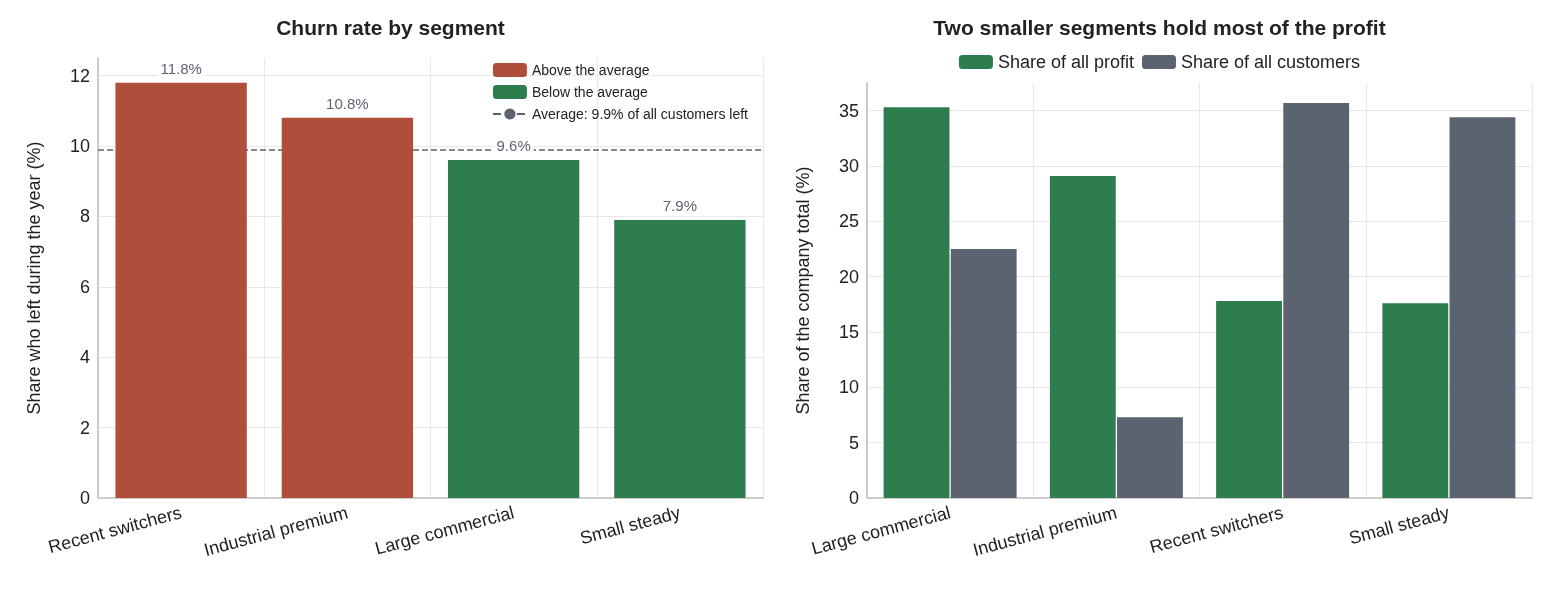 This screenshot has width=1551, height=606. Describe the element at coordinates (84, 357) in the screenshot. I see `y-tick-label: 4` at that location.